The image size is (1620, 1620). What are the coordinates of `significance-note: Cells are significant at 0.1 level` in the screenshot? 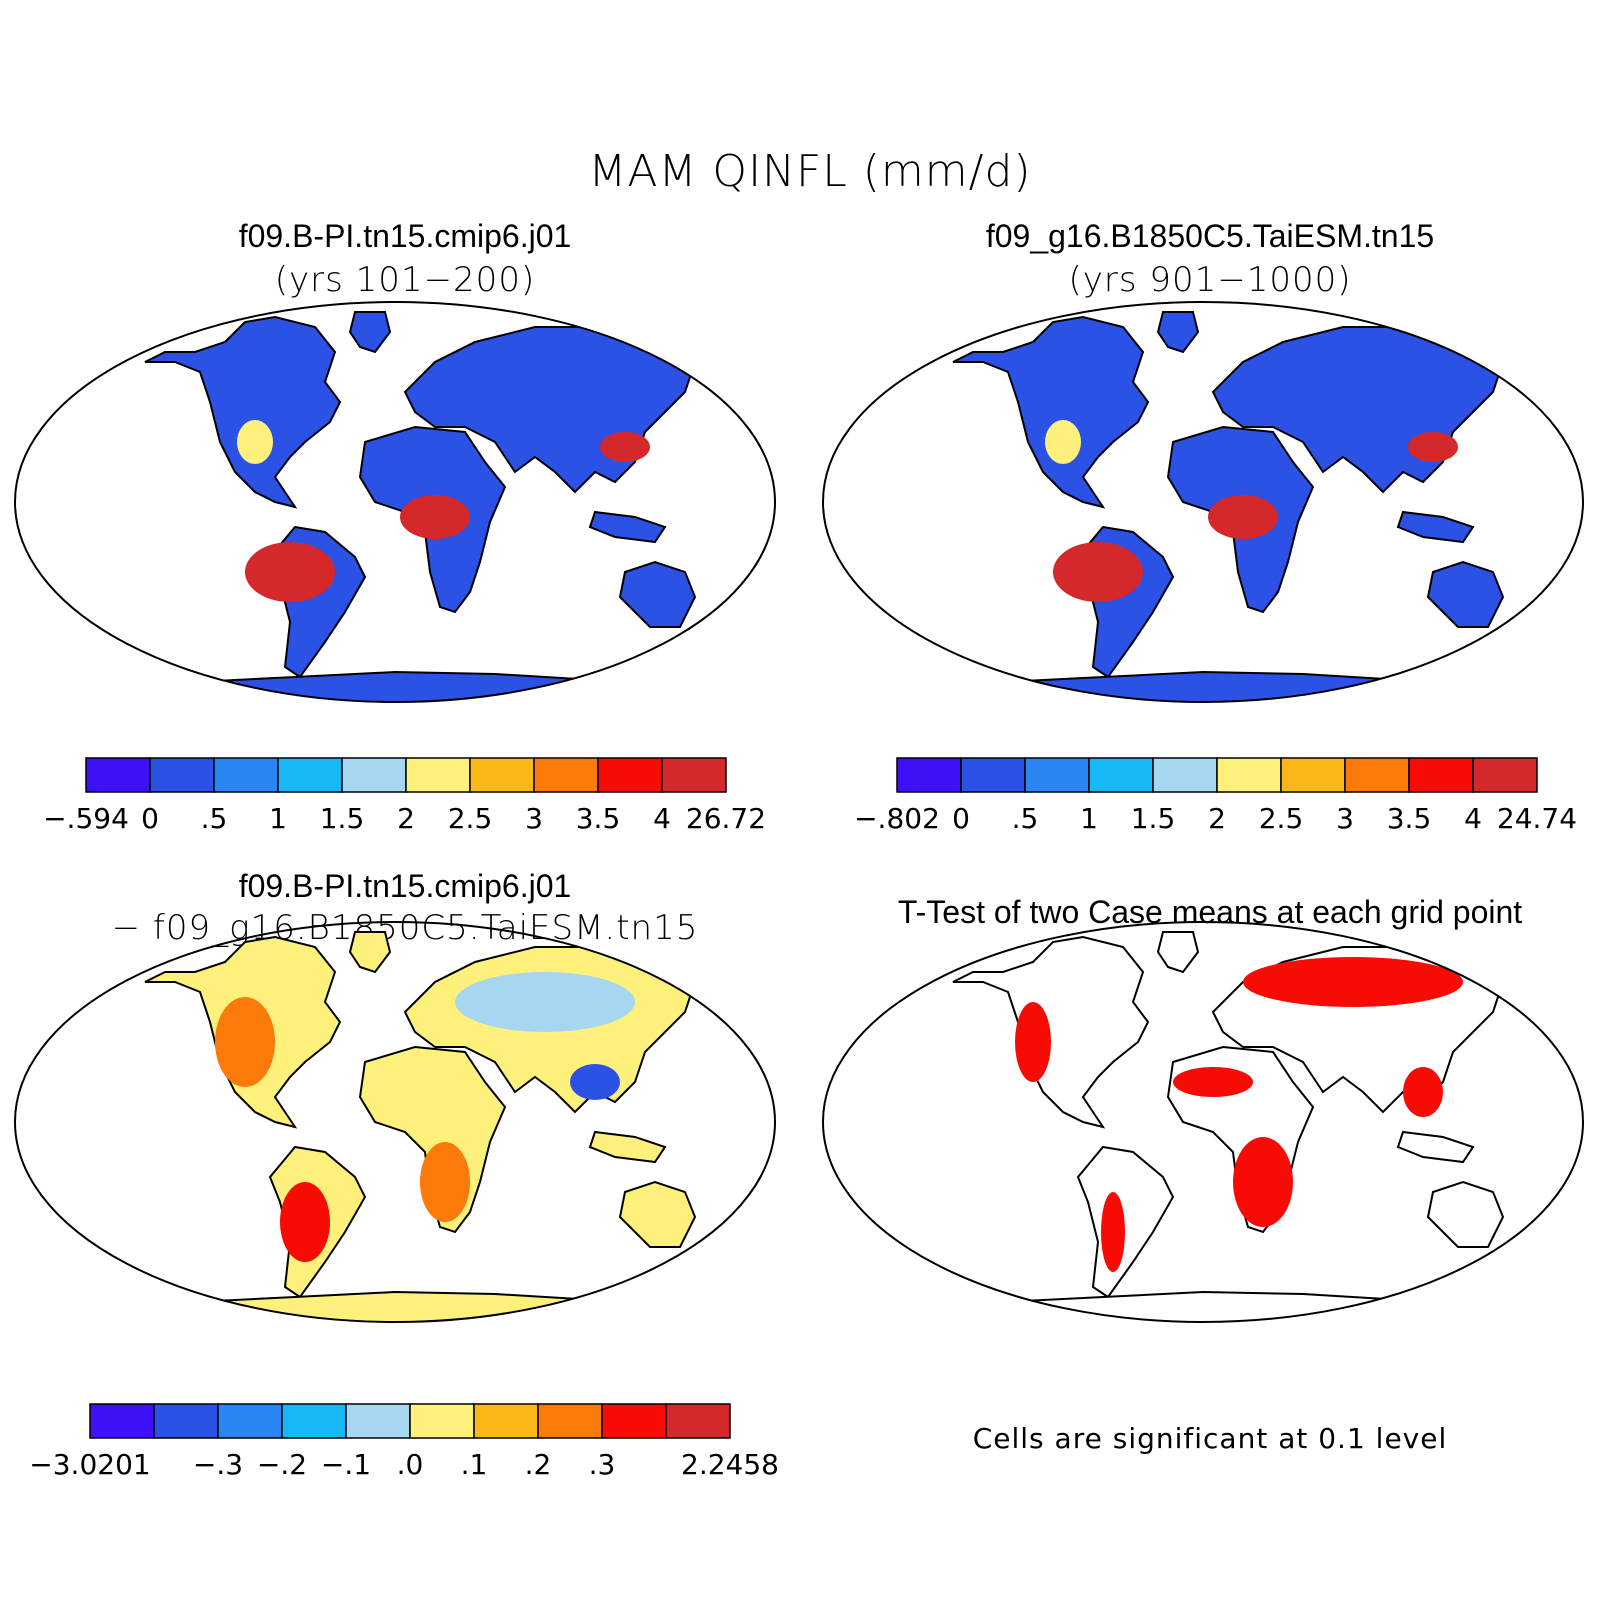 It's located at (1210, 1438).